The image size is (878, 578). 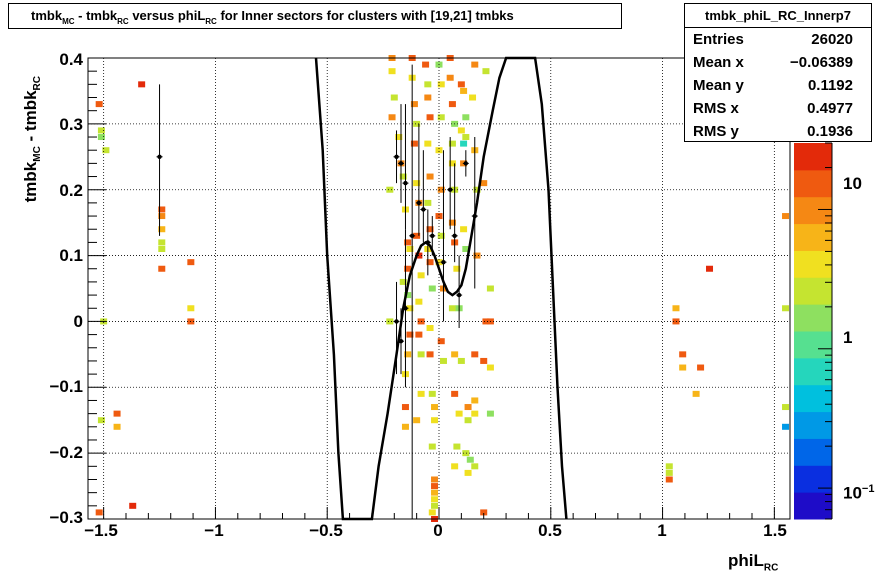 I want to click on y-tick-label: 0.1, so click(x=71, y=255).